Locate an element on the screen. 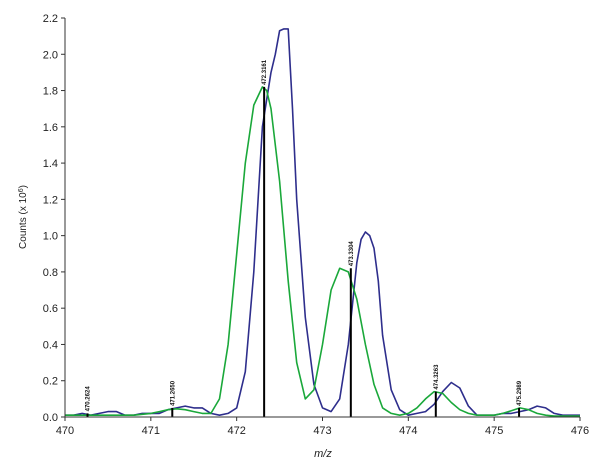 The height and width of the screenshot is (466, 600). y-tick-label: 0.0 is located at coordinates (50, 418).